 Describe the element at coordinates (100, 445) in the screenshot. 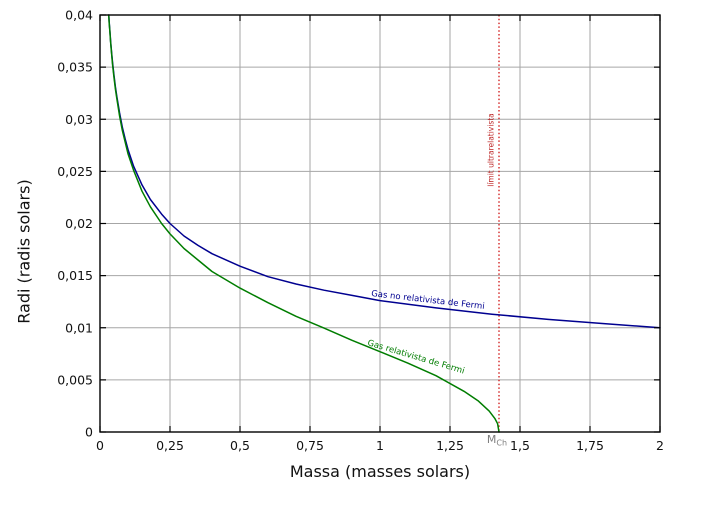

I see `x-tick-label: 0` at that location.